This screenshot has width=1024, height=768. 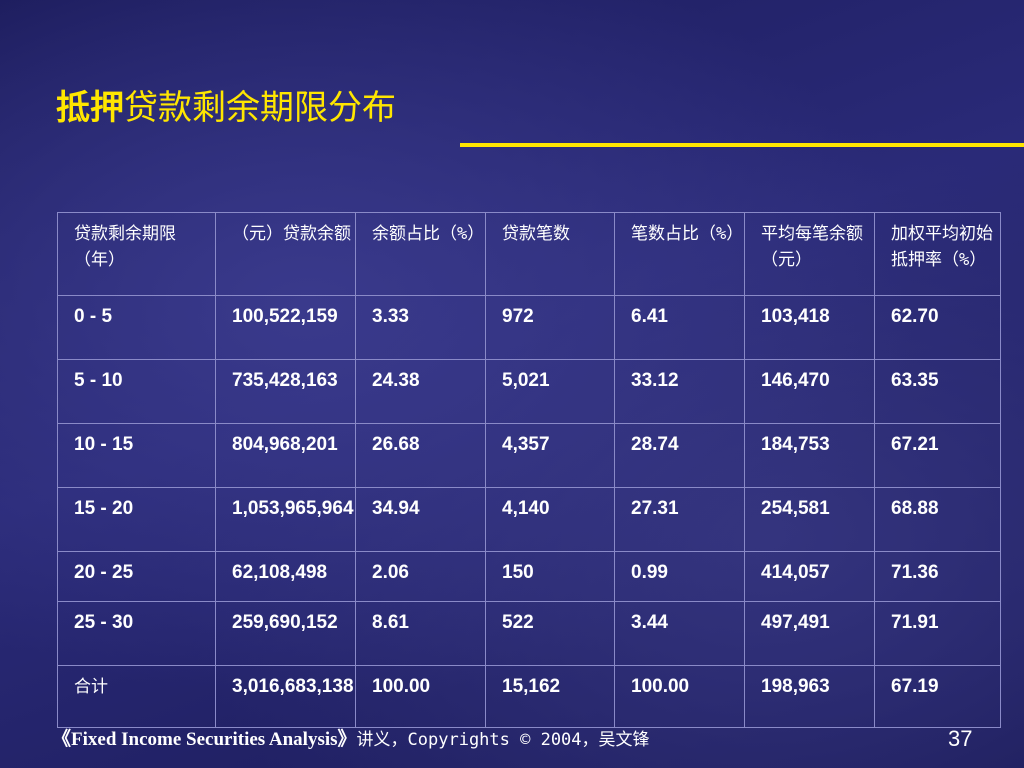 I want to click on cell-avg-balance: 254,581, so click(x=809, y=519).